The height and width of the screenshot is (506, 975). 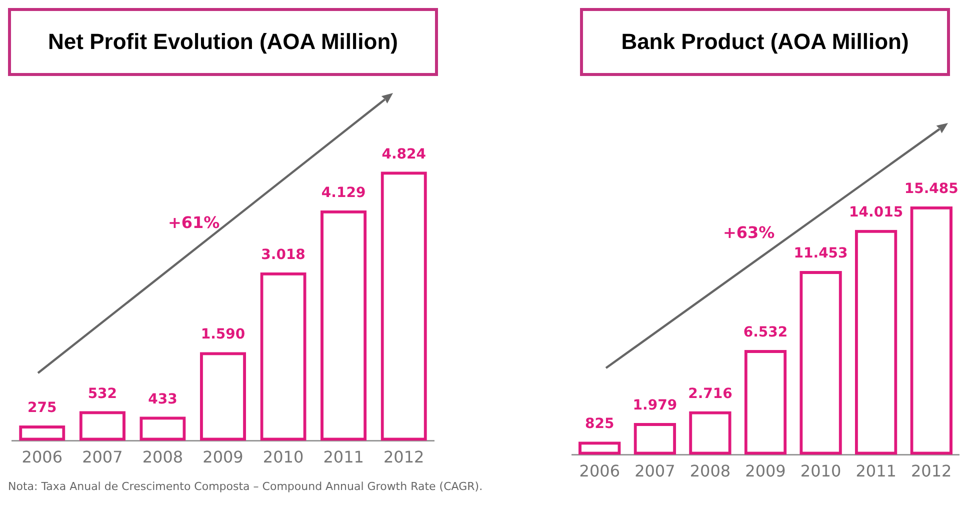 What do you see at coordinates (599, 424) in the screenshot?
I see `data-label: 825` at bounding box center [599, 424].